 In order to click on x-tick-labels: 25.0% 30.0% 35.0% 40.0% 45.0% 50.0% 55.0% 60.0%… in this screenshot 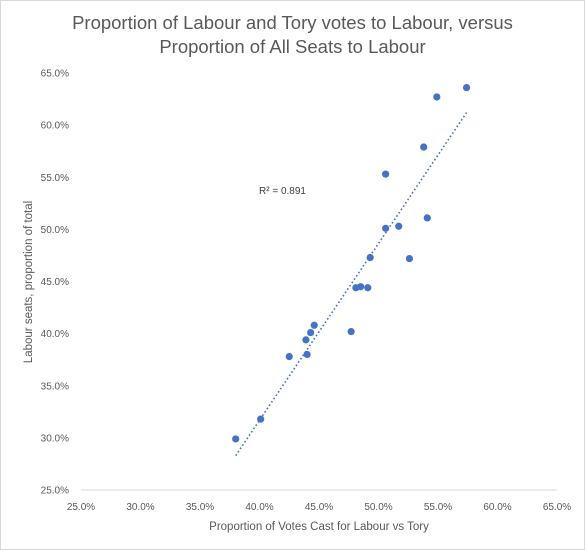, I will do `click(319, 507)`.